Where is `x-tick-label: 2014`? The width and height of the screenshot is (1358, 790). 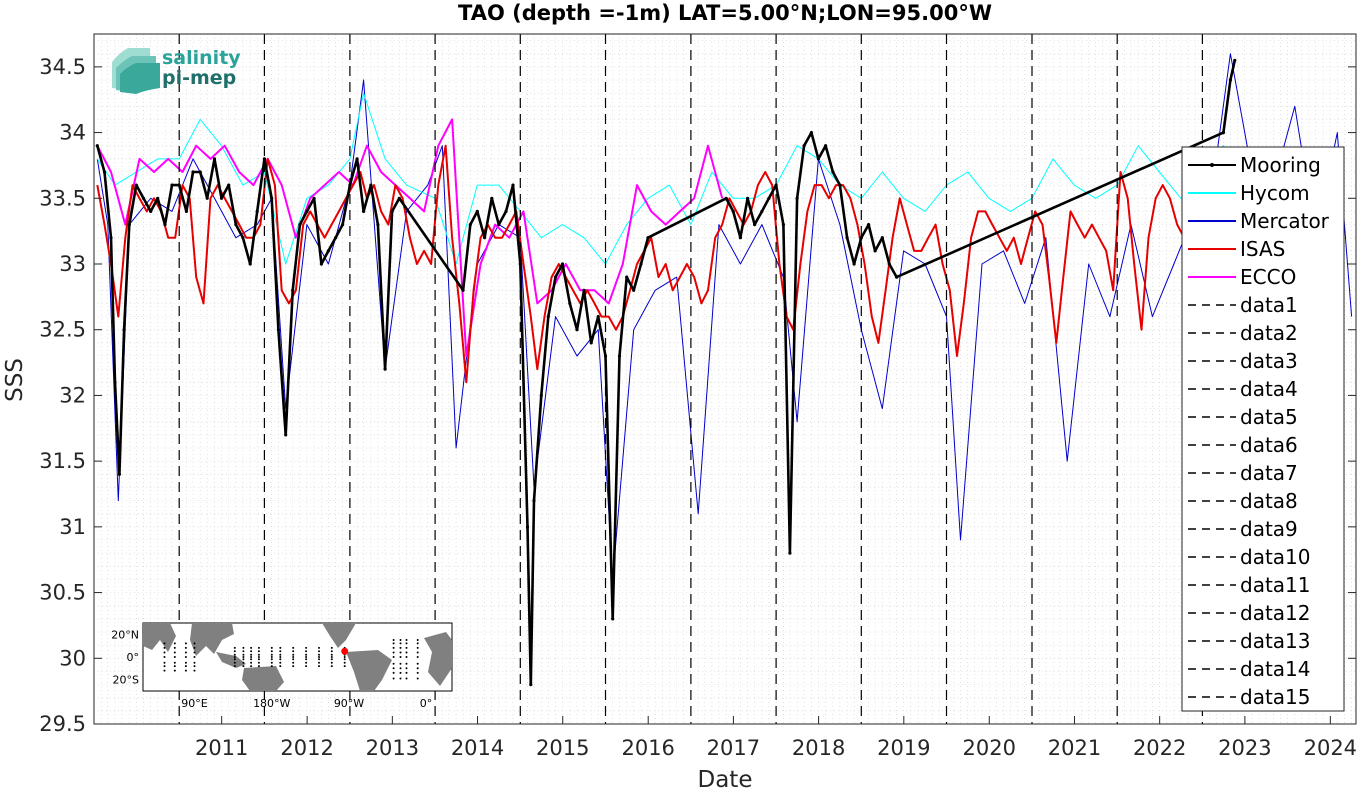 x-tick-label: 2014 is located at coordinates (477, 748).